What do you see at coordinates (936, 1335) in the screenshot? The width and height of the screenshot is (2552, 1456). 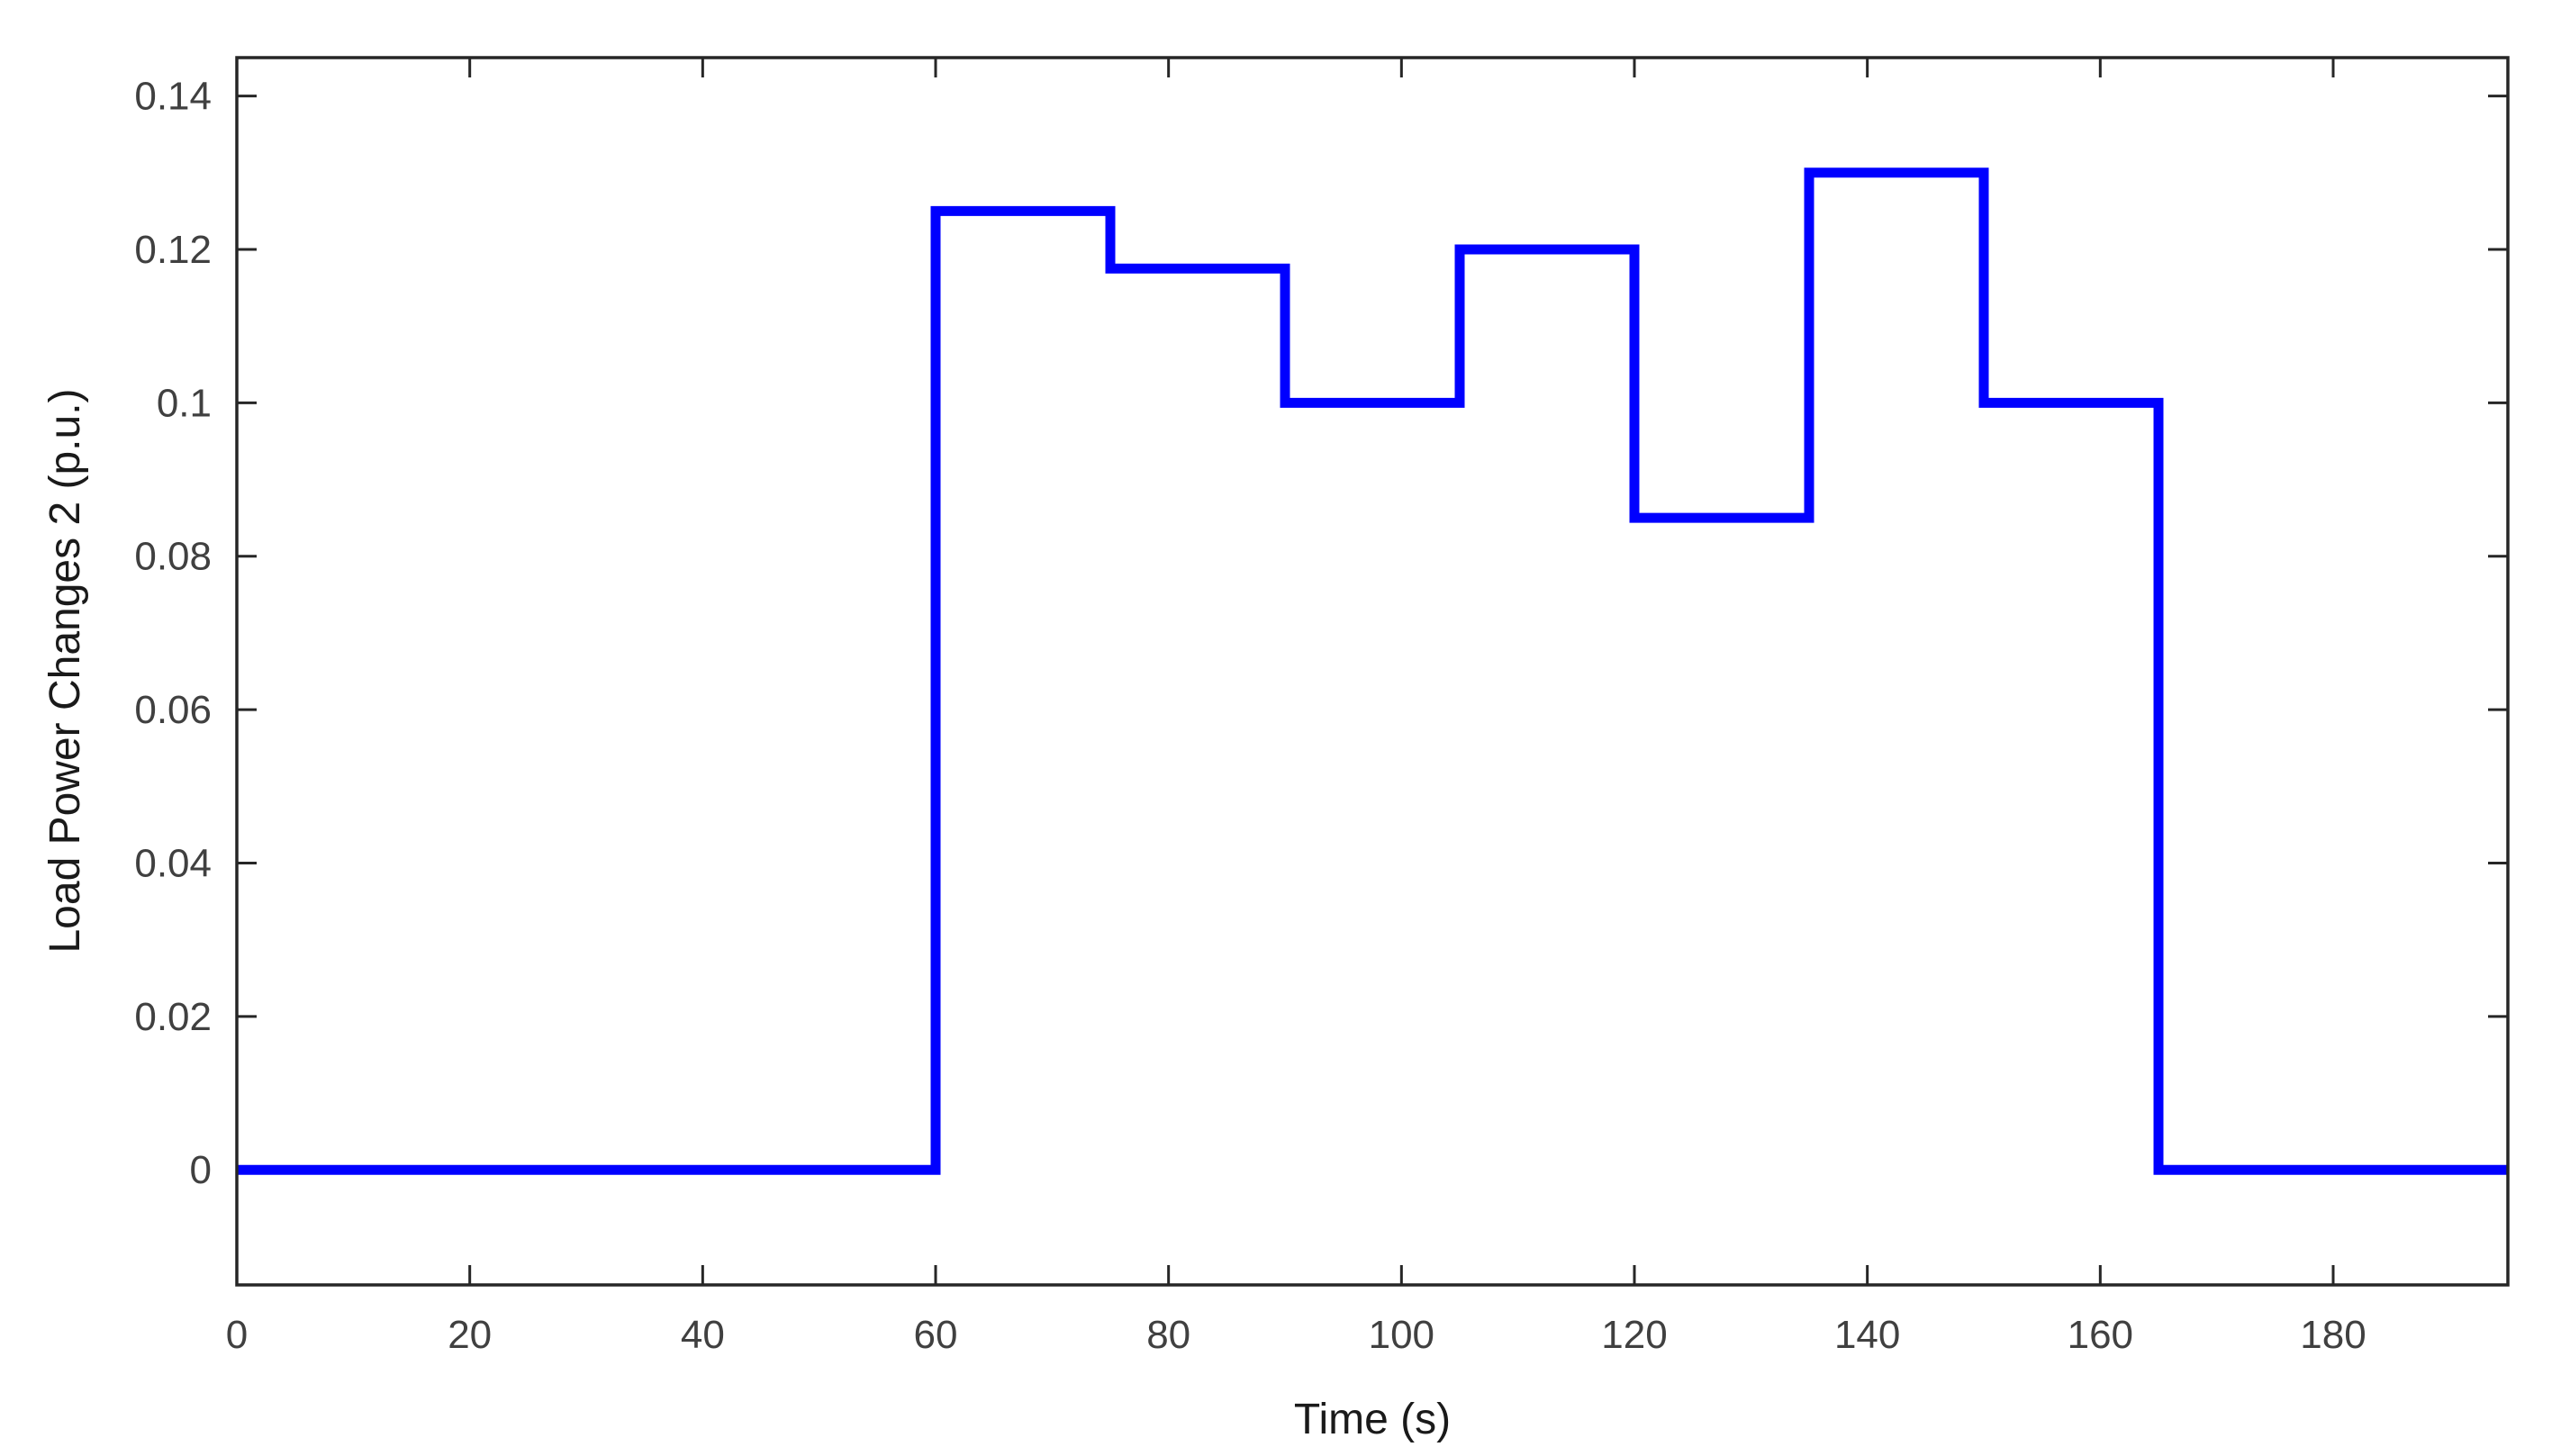 I see `x-tick-label: 60` at bounding box center [936, 1335].